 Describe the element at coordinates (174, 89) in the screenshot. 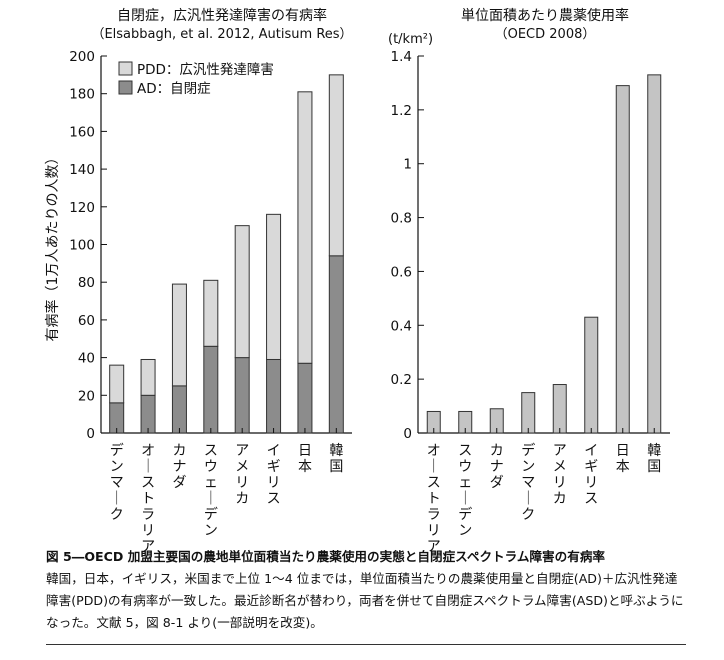

I see `legend-label-ad: AD：自閉症` at that location.